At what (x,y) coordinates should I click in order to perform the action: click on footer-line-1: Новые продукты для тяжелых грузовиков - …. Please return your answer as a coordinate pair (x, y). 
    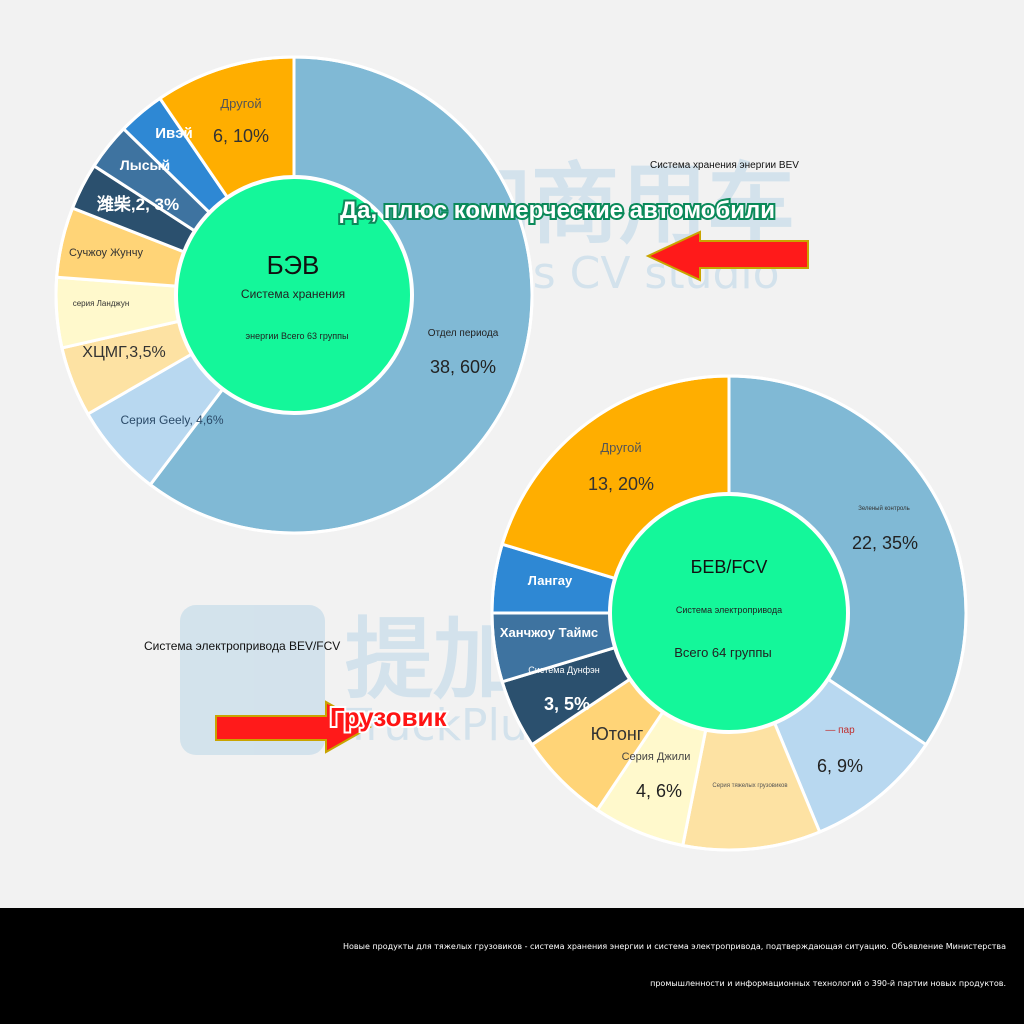
    Looking at the image, I should click on (674, 946).